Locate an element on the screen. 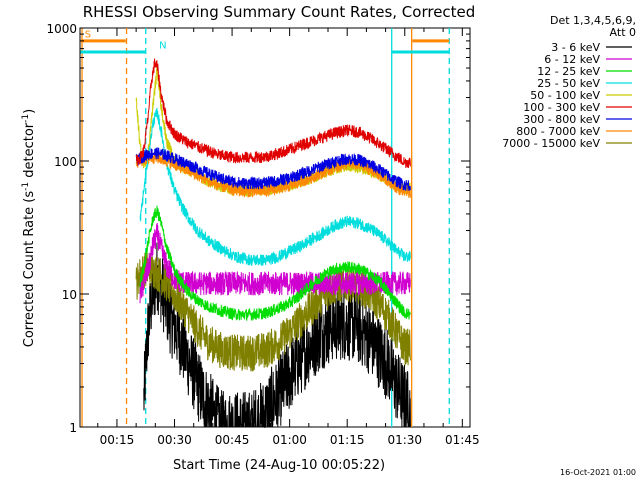 This screenshot has width=640, height=480. x-tick-label-3: 01:00 is located at coordinates (289, 440).